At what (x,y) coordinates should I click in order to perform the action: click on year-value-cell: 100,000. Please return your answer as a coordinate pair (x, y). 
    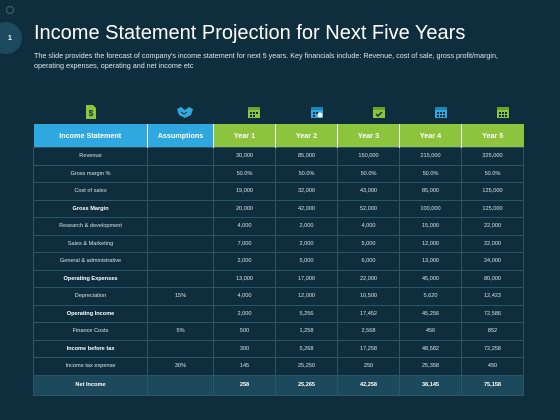
    Looking at the image, I should click on (430, 208).